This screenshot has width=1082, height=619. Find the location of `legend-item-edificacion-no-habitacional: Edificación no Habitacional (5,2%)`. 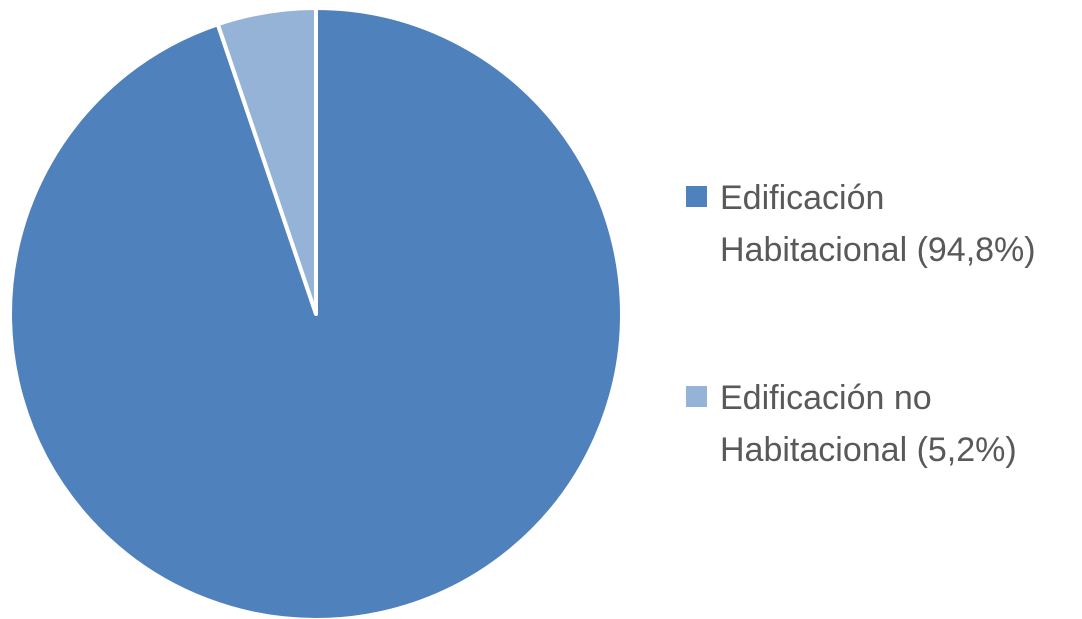

legend-item-edificacion-no-habitacional: Edificación no Habitacional (5,2%) is located at coordinates (881, 424).